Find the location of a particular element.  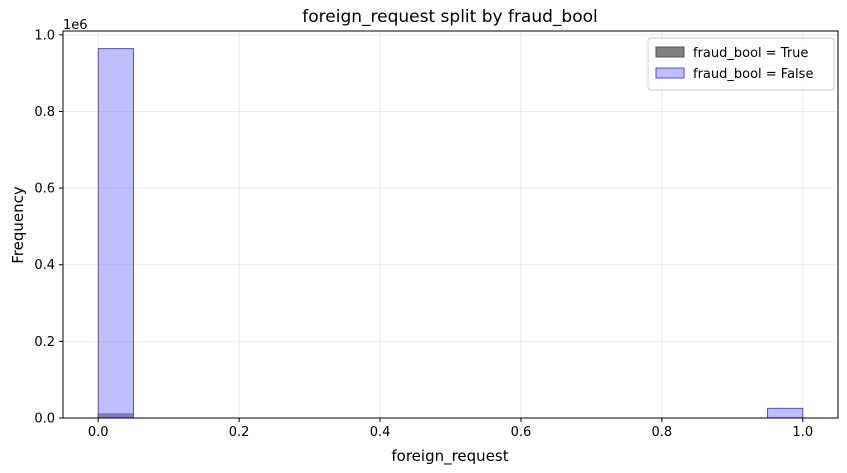

y-axis-ticks: 0.0 0.2 0.4 0.6 0.8 1.0 is located at coordinates (48, 227).